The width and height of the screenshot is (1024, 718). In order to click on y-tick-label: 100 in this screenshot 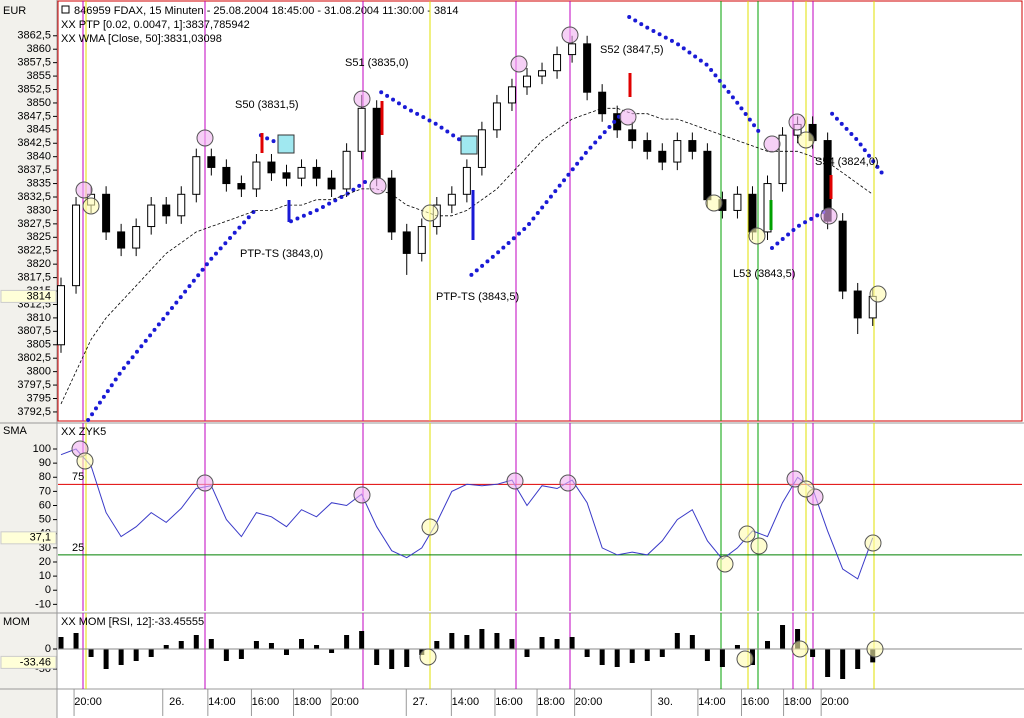, I will do `click(42, 449)`.